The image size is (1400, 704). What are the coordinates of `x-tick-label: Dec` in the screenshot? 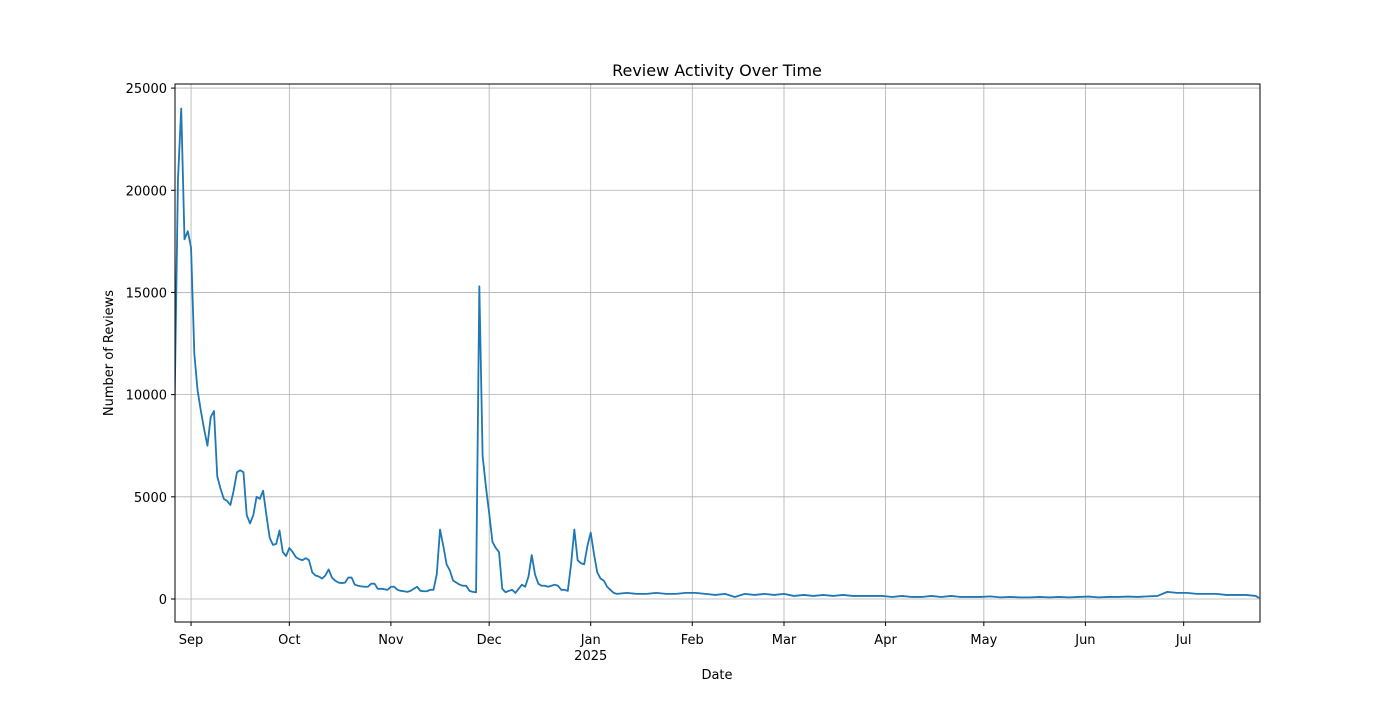 It's located at (489, 640).